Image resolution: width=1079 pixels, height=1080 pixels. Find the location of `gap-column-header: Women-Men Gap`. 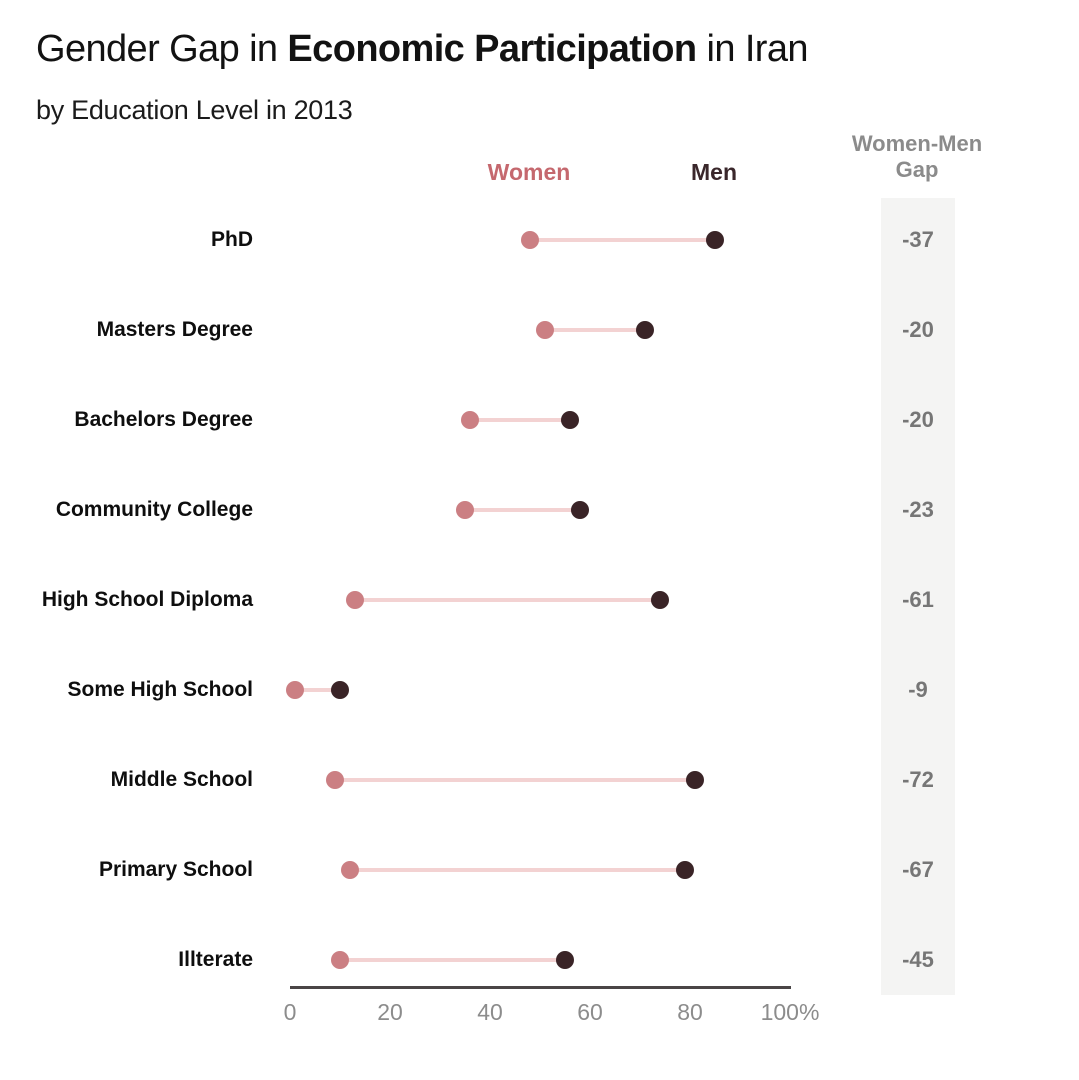

gap-column-header: Women-Men Gap is located at coordinates (917, 157).